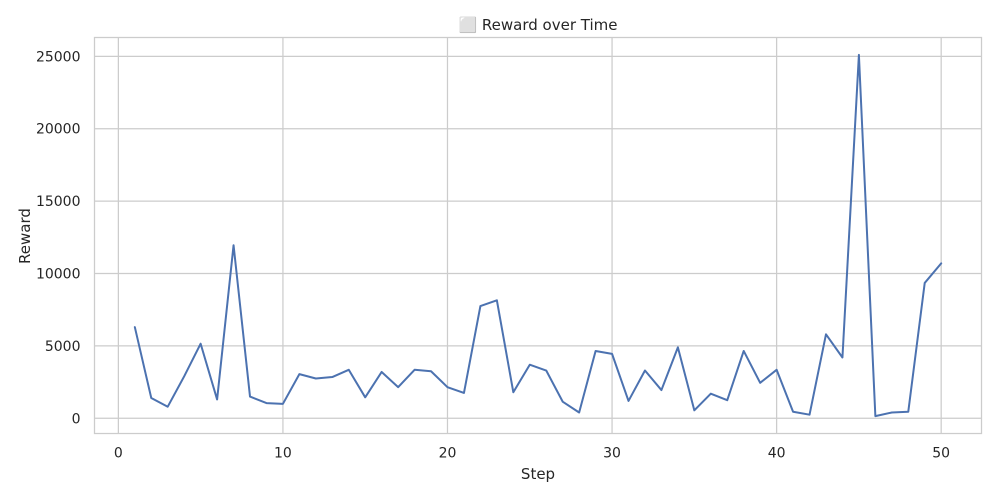 This screenshot has width=1000, height=504. What do you see at coordinates (58, 57) in the screenshot?
I see `y-tick-label: 25000` at bounding box center [58, 57].